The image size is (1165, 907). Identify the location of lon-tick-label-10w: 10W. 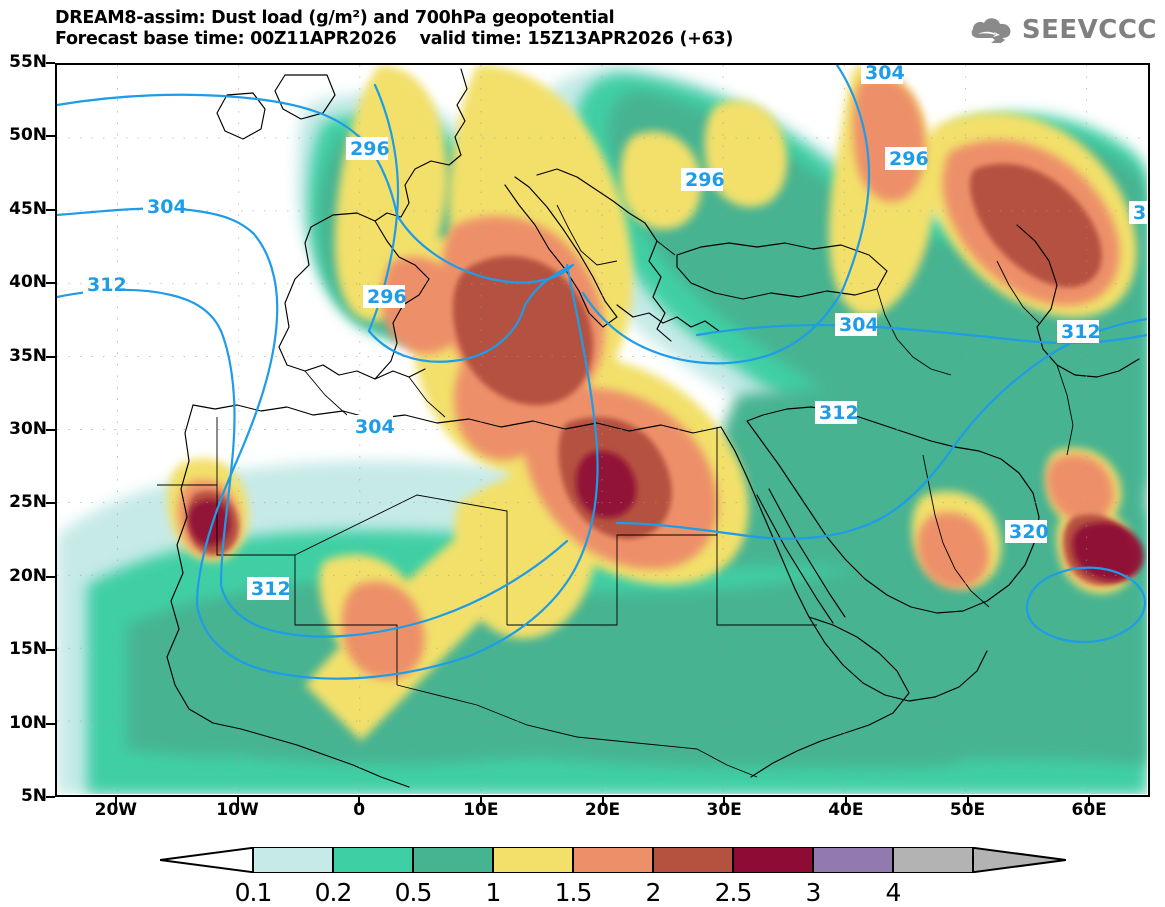
(237, 810).